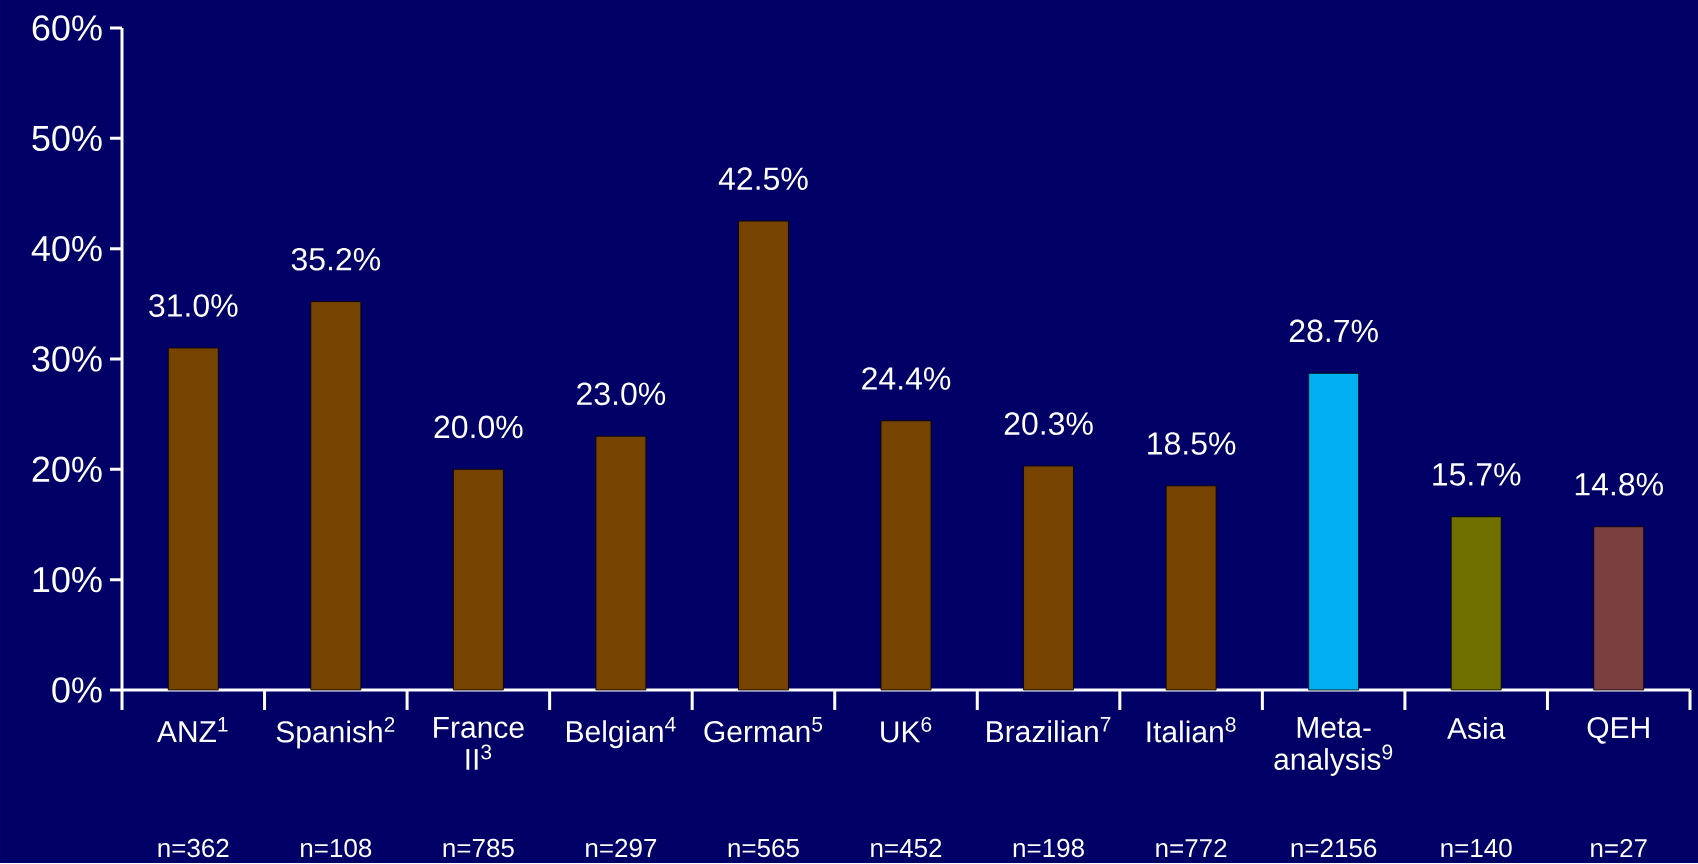 The height and width of the screenshot is (864, 1698). Describe the element at coordinates (67, 138) in the screenshot. I see `y-tick-label: 50%` at that location.